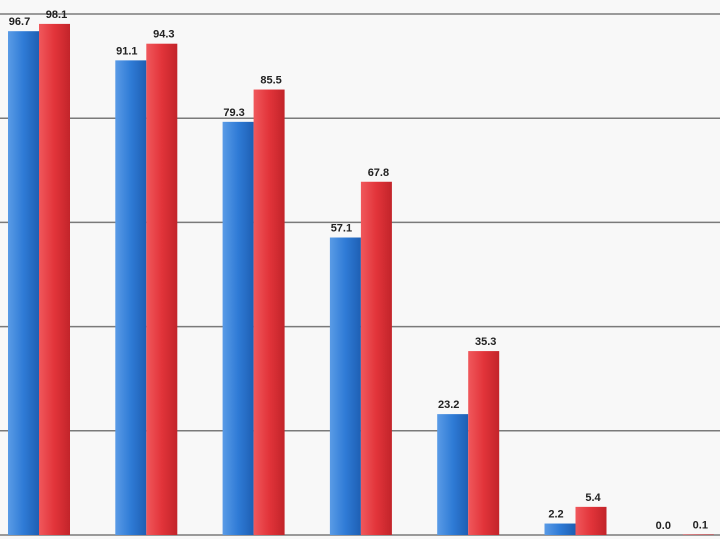  What do you see at coordinates (56, 15) in the screenshot?
I see `value-label: 98.1` at bounding box center [56, 15].